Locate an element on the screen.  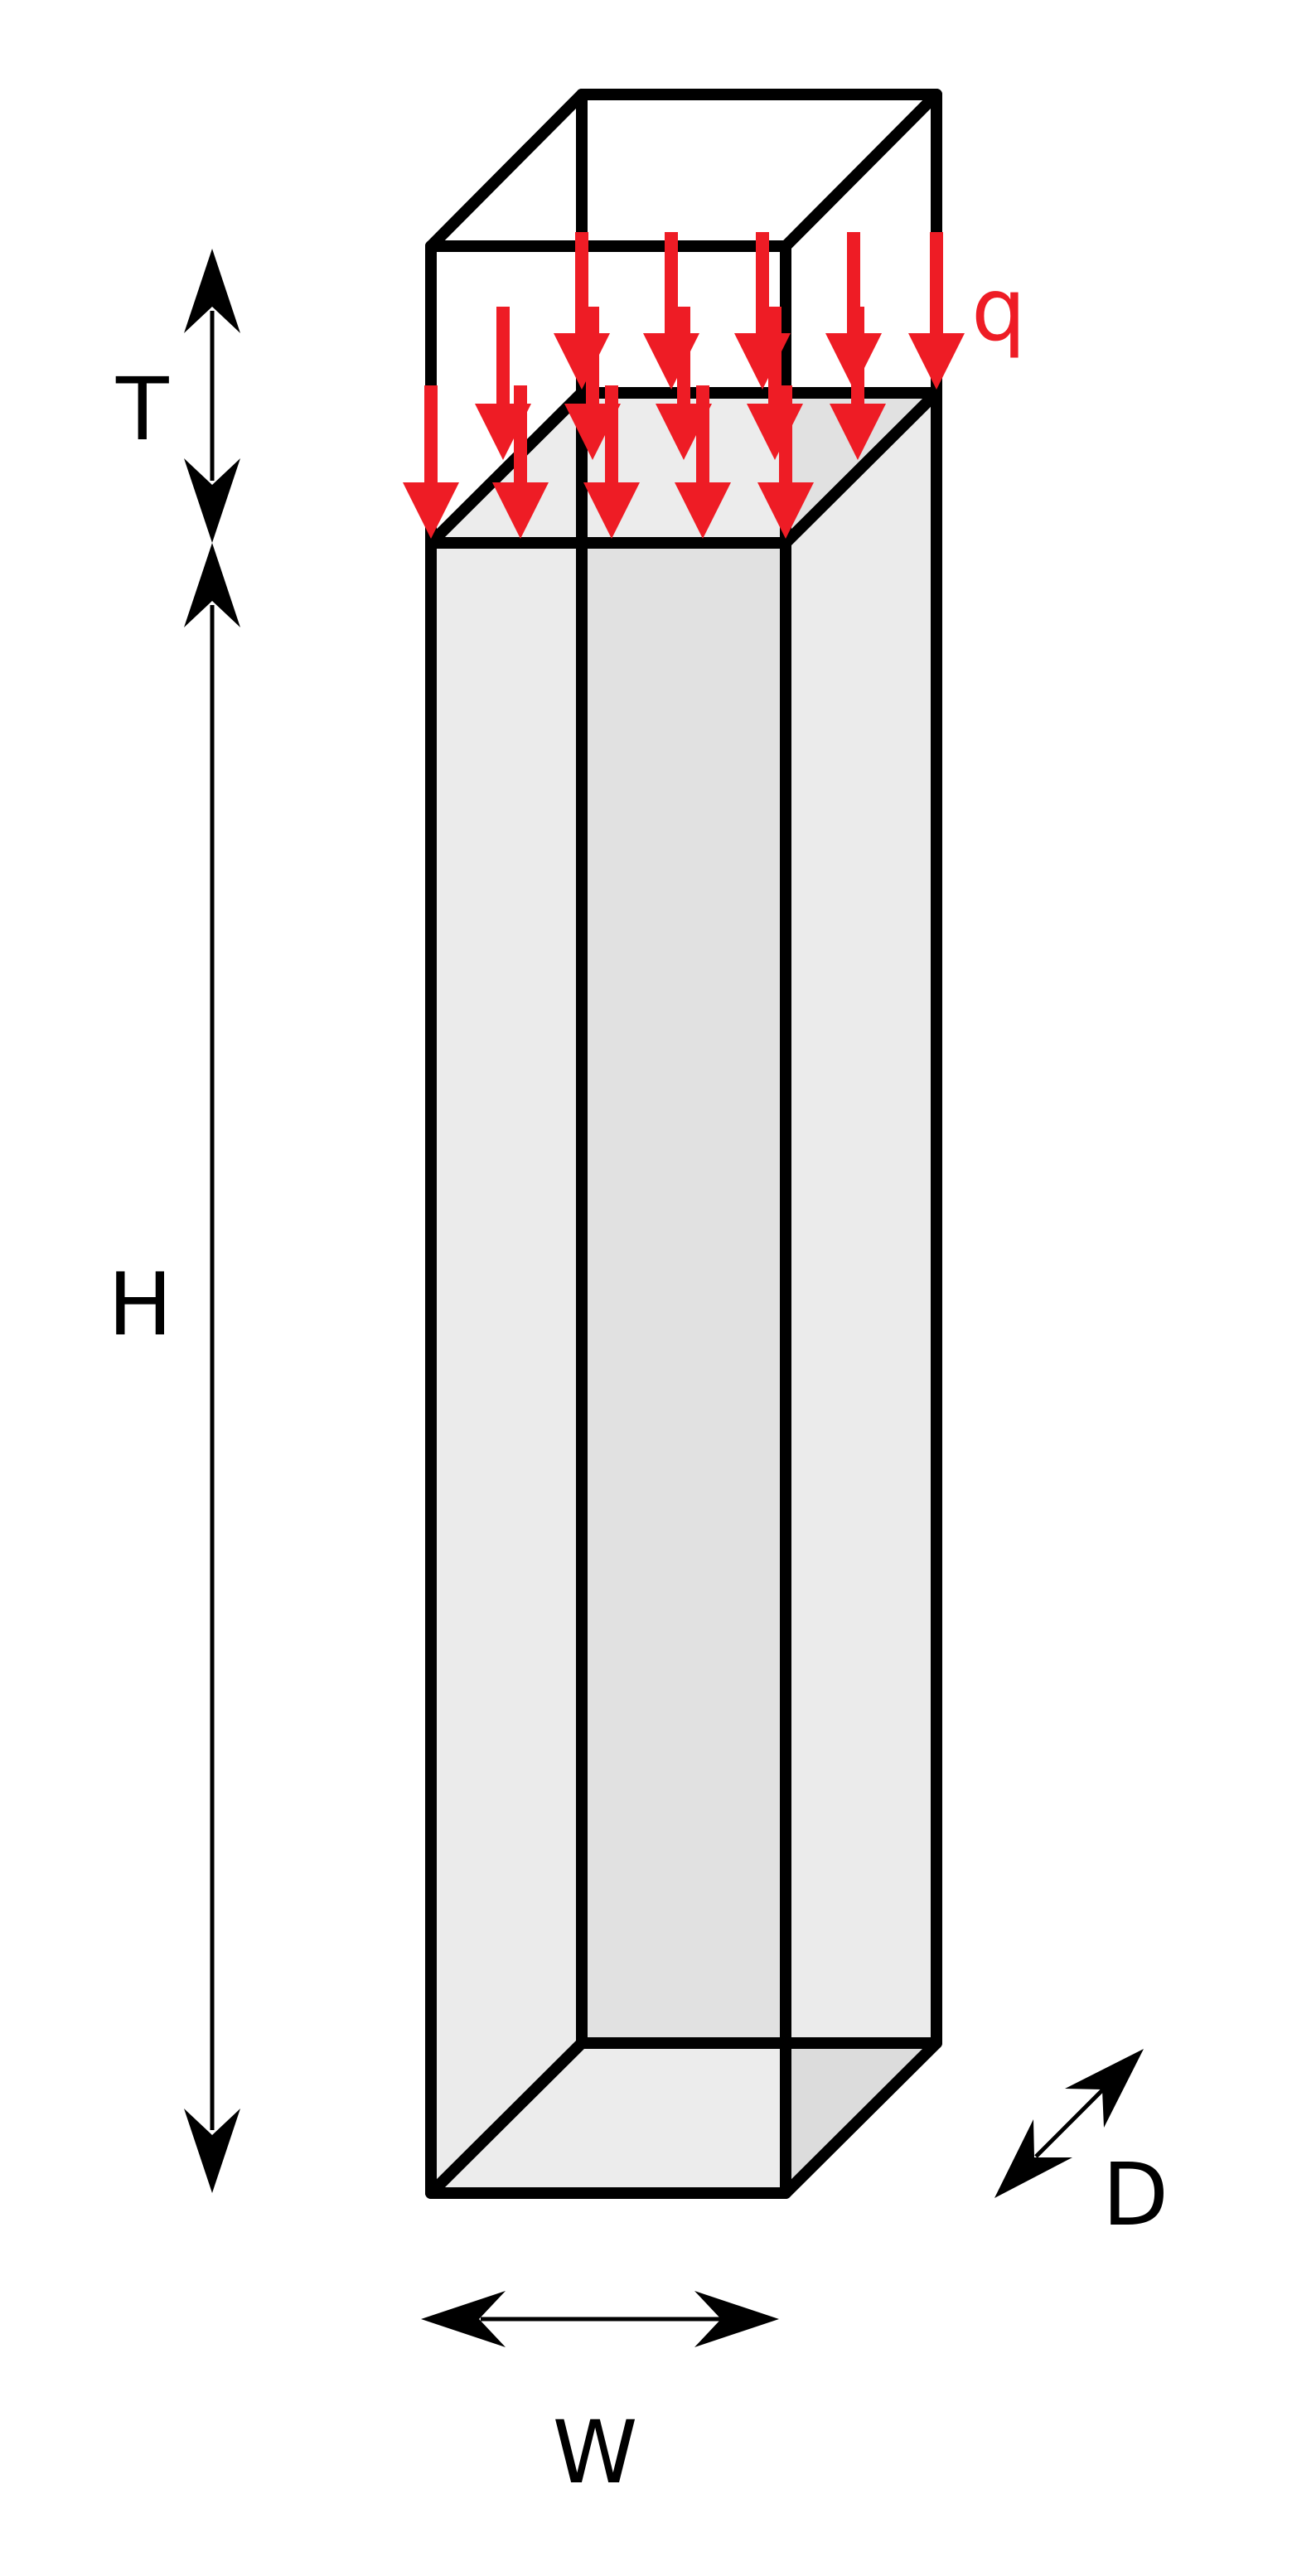
t-arrowhead-down is located at coordinates (212, 500).